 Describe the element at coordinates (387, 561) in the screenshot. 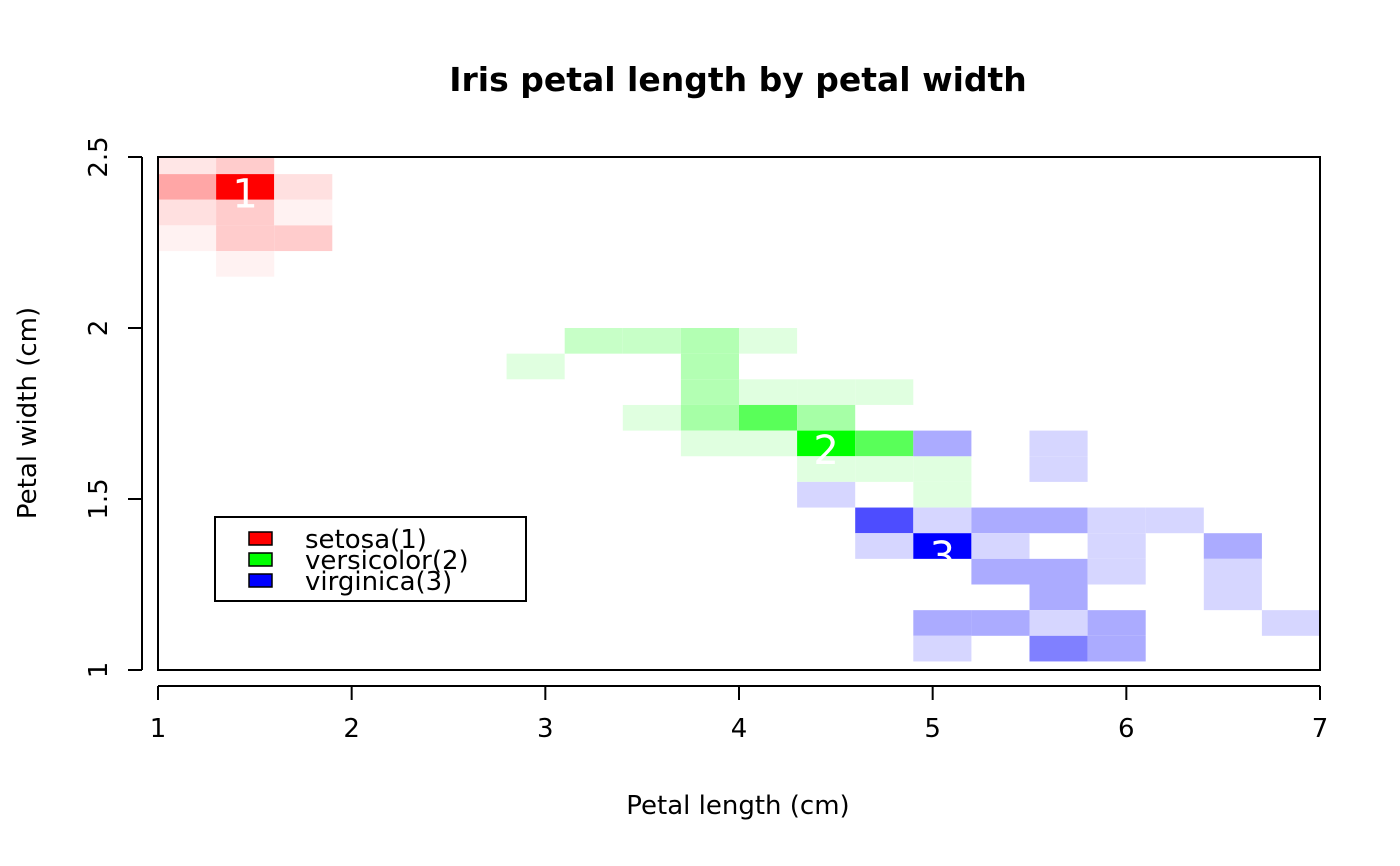

I see `legend-label: versicolor(2)` at that location.